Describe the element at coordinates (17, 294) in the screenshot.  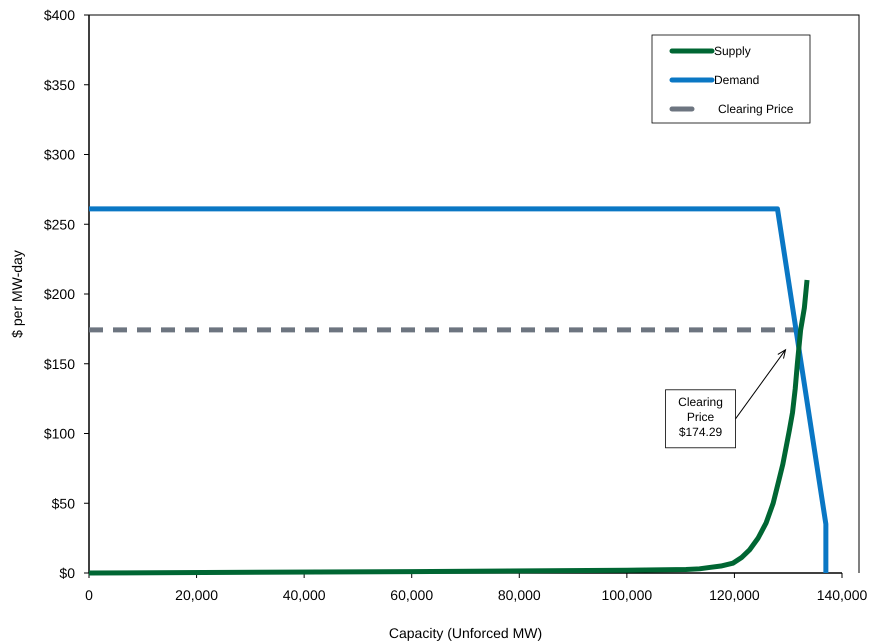
I see `y-axis-title: $ per MW-day` at that location.